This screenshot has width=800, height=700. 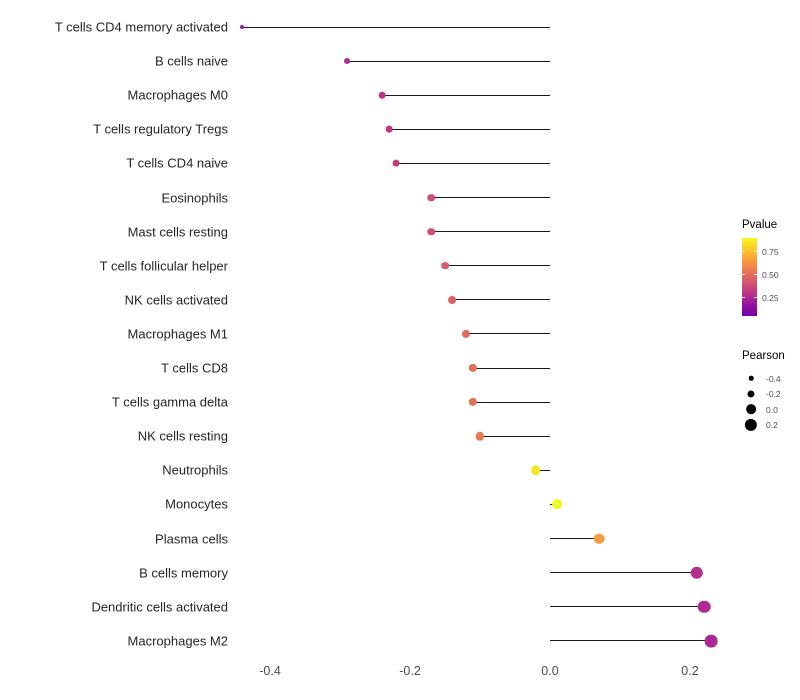 I want to click on category-label: Dendritic cells activated, so click(x=159, y=607).